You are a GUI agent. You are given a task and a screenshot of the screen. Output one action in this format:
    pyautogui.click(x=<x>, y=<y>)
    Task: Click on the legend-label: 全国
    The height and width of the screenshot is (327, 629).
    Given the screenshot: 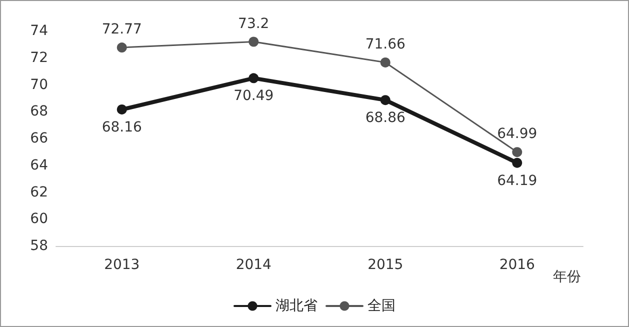 What is the action you would take?
    pyautogui.click(x=382, y=306)
    